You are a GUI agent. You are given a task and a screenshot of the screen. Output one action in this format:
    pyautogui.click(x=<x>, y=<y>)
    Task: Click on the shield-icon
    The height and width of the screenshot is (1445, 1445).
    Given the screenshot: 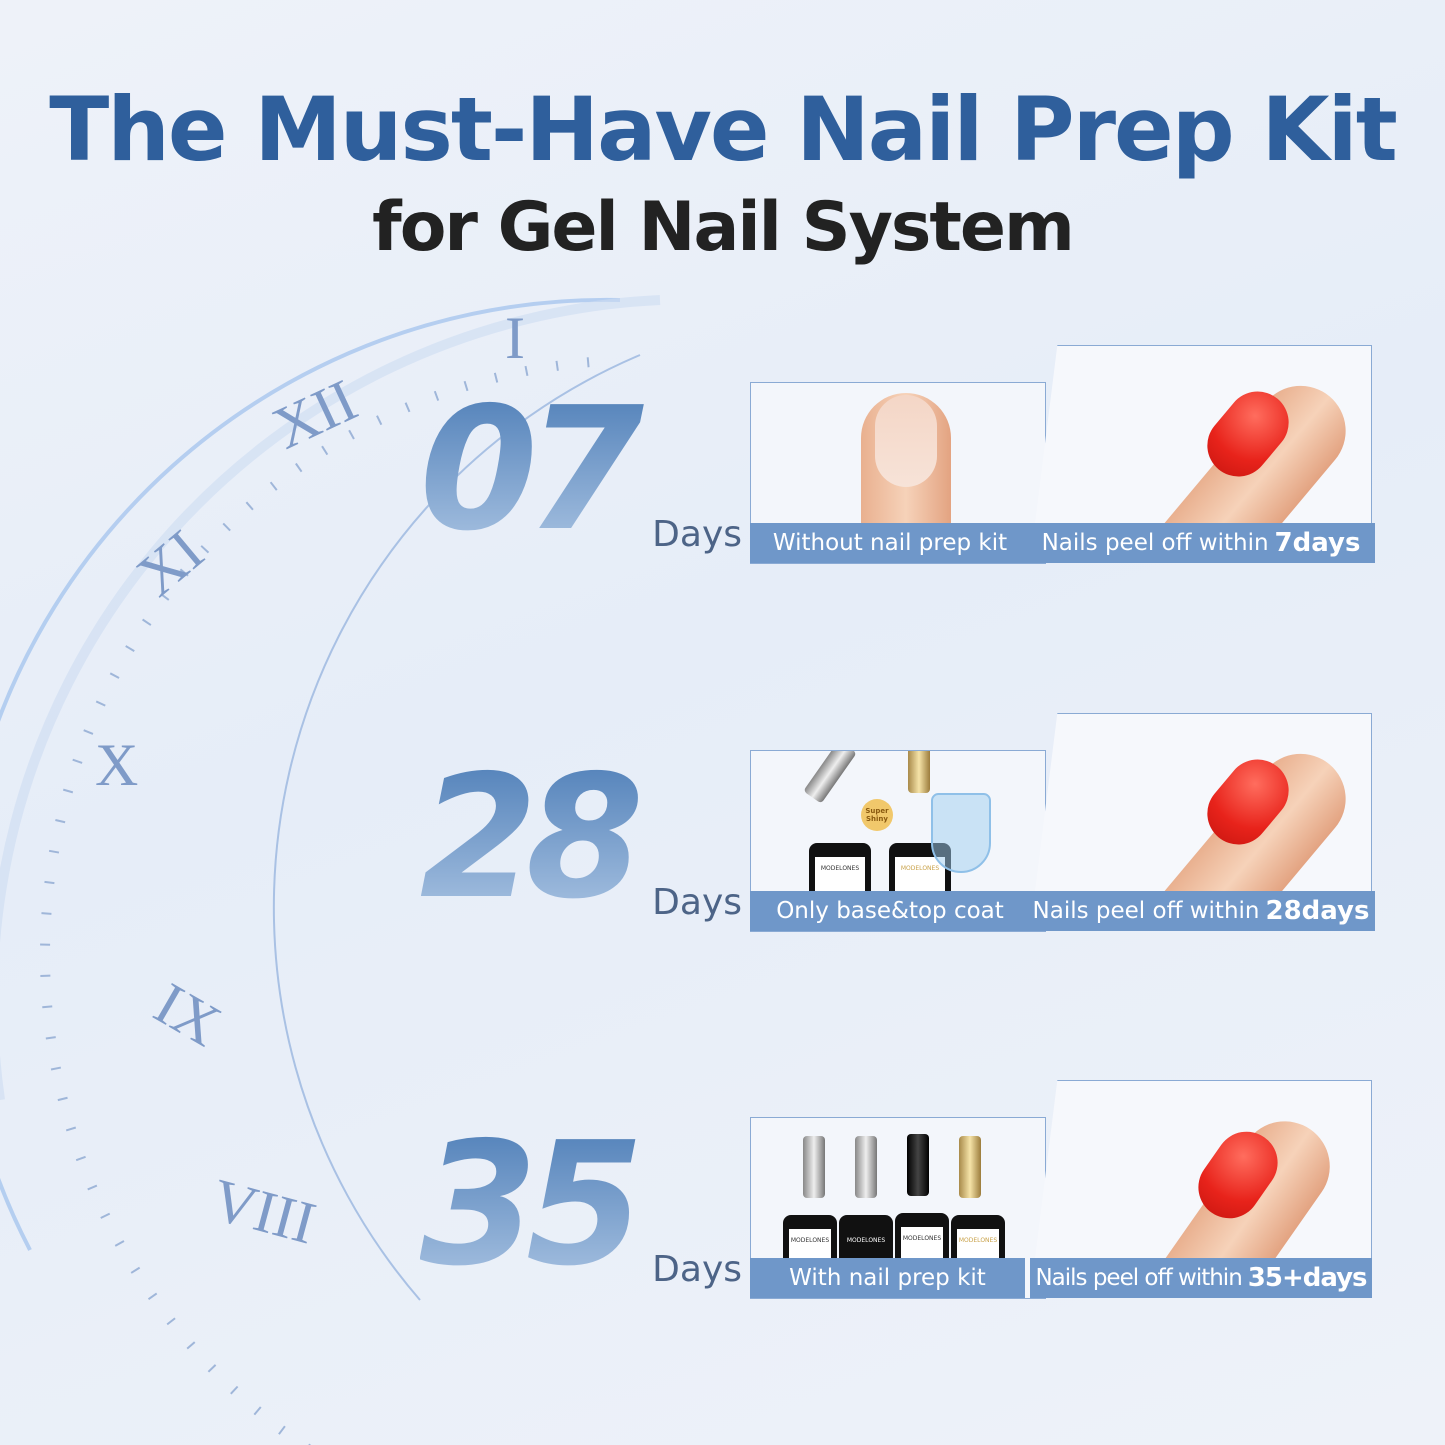 What is the action you would take?
    pyautogui.click(x=961, y=833)
    